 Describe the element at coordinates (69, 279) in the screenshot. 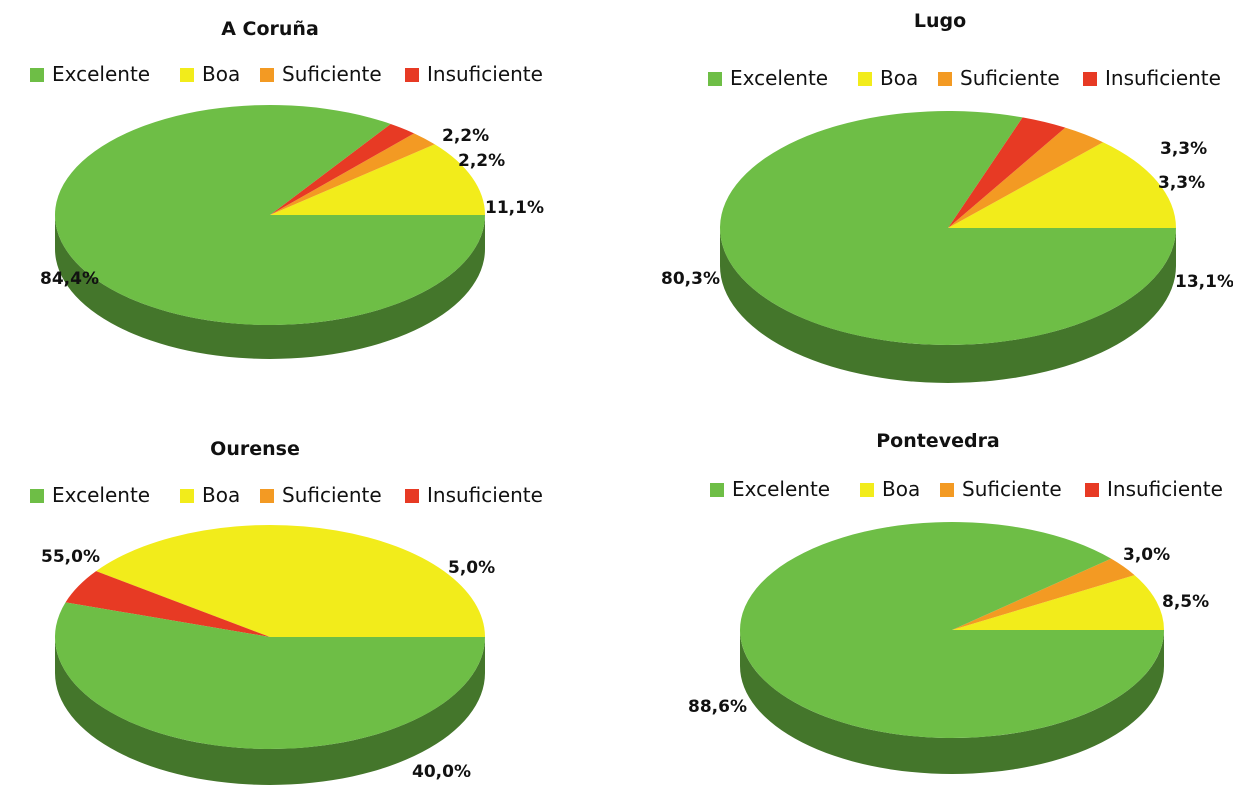

I see `data-label-excelente: 84,4%` at that location.